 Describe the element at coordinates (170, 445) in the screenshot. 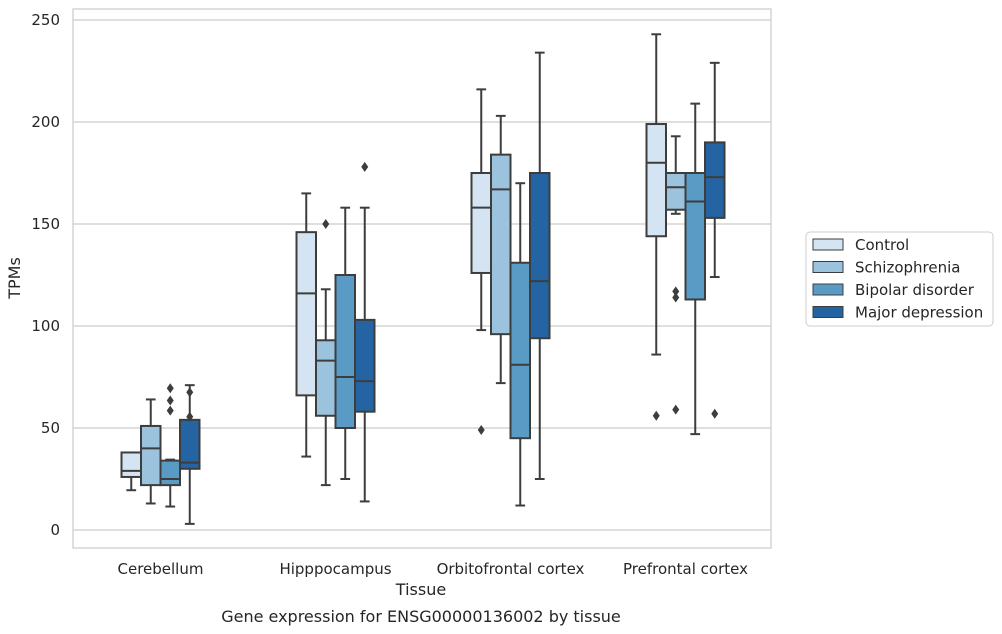

I see `box-bipolar-disorder-cerebellum` at that location.